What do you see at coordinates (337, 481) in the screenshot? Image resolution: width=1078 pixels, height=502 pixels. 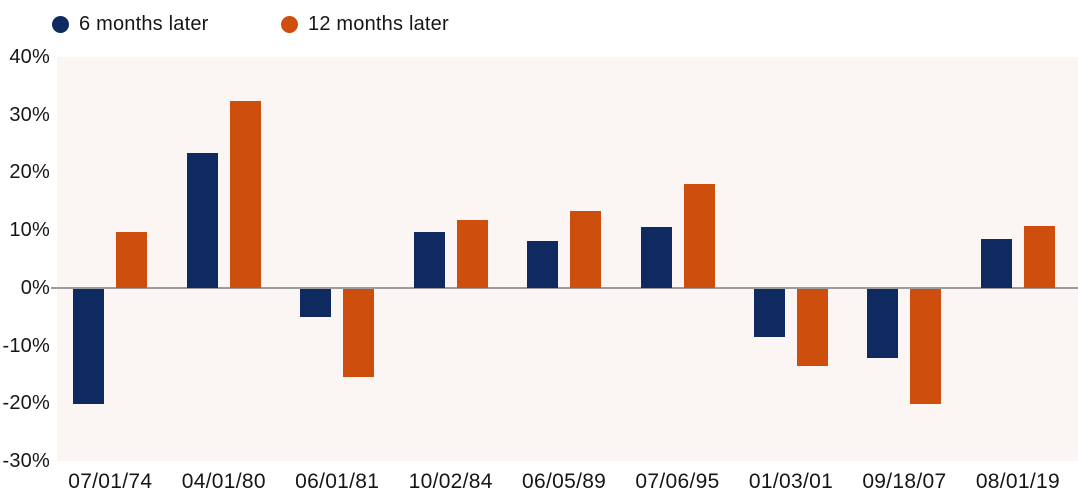 I see `x-axis-tick-label: 06/01/81` at bounding box center [337, 481].